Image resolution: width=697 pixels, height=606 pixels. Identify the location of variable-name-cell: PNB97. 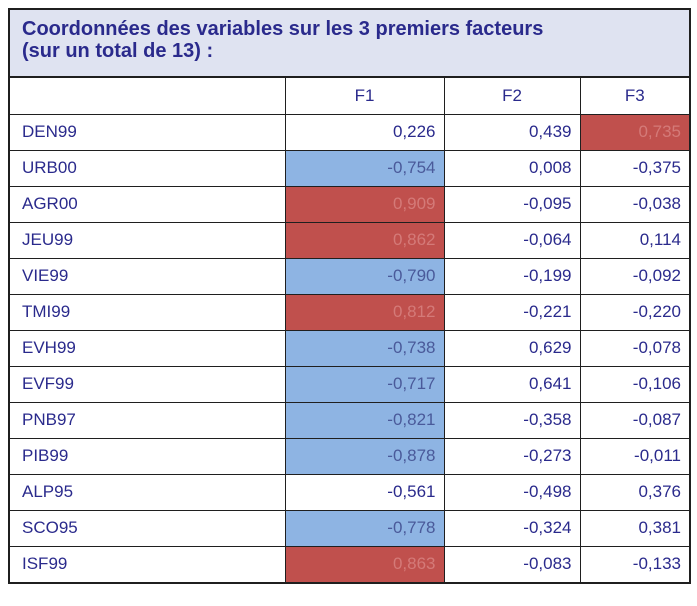
(148, 420).